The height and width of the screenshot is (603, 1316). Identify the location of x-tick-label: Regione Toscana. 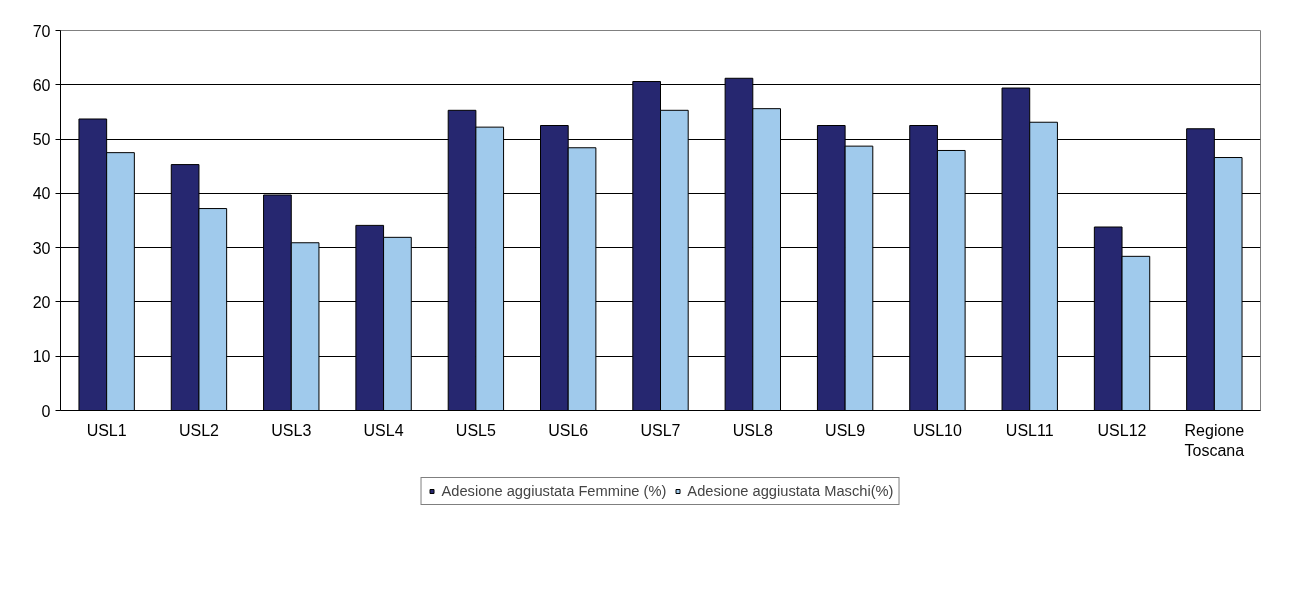
(1214, 440).